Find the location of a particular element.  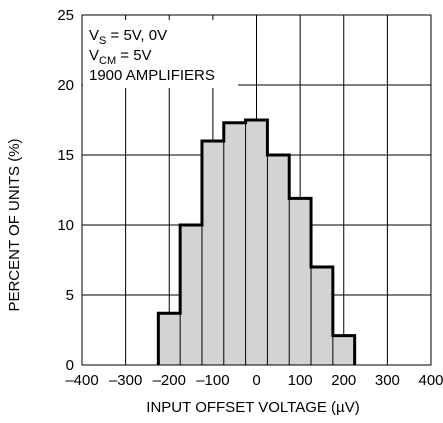

y-tick-label: 10 is located at coordinates (65, 225).